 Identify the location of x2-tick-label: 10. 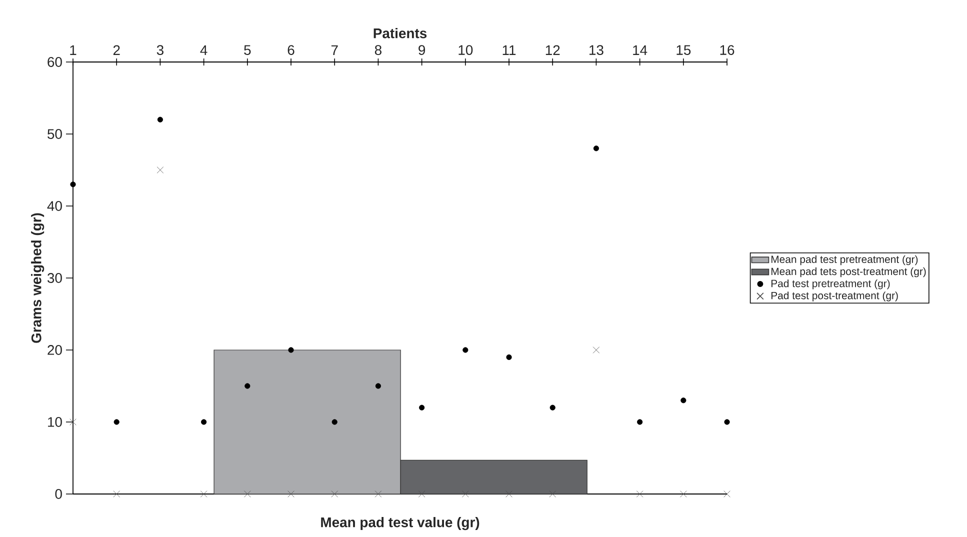
(465, 50).